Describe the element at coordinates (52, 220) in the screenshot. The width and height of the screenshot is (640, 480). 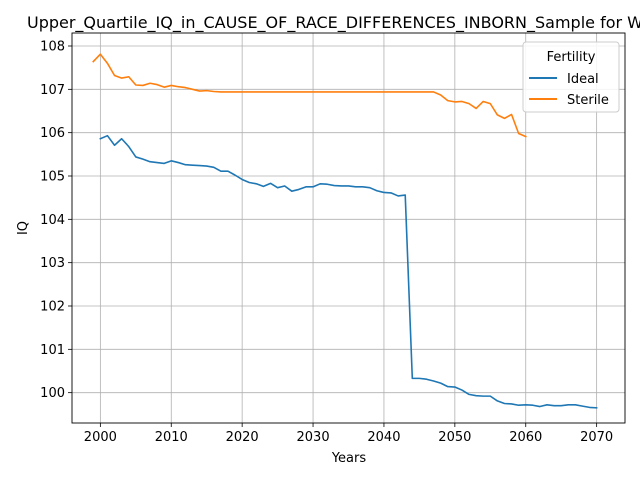
I see `y-tick-label: 104` at that location.